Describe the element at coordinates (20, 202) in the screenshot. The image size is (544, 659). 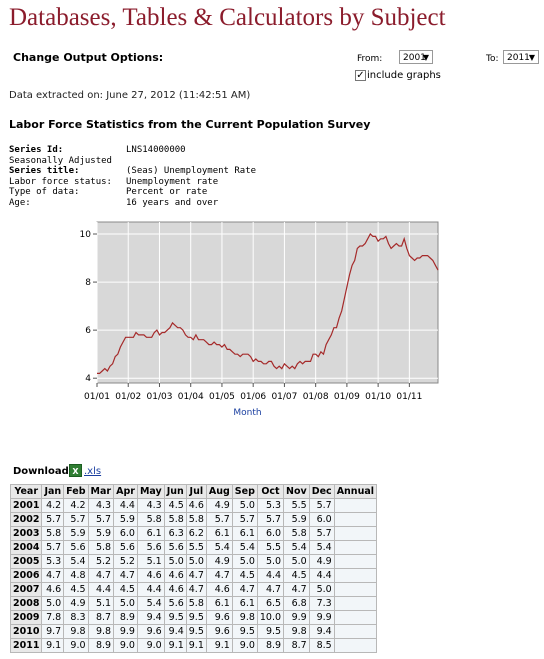
I see `age-label: Age:` at that location.